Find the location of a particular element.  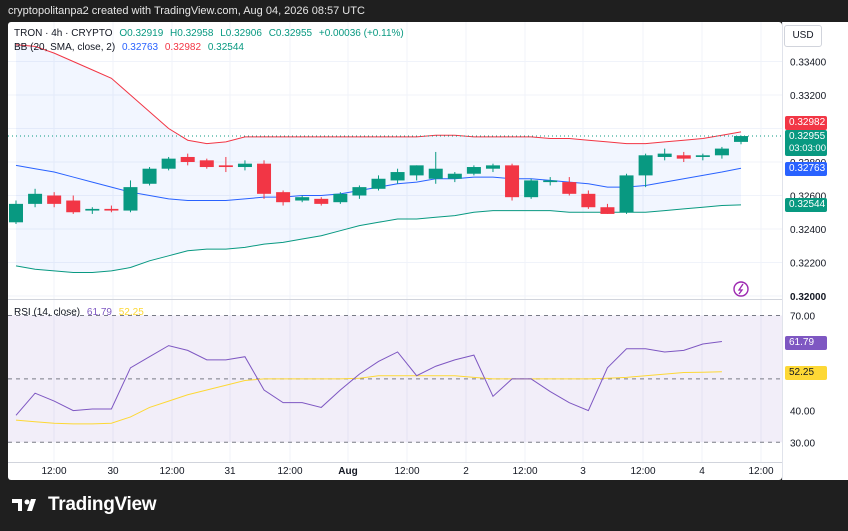

rsi-ma-legend-value: 52.25 is located at coordinates (131, 312).